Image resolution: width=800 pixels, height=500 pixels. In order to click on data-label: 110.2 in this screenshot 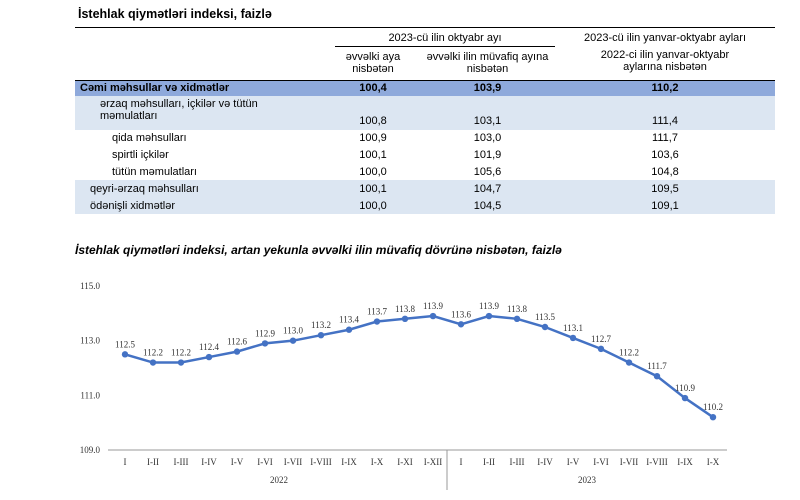, I will do `click(713, 407)`.